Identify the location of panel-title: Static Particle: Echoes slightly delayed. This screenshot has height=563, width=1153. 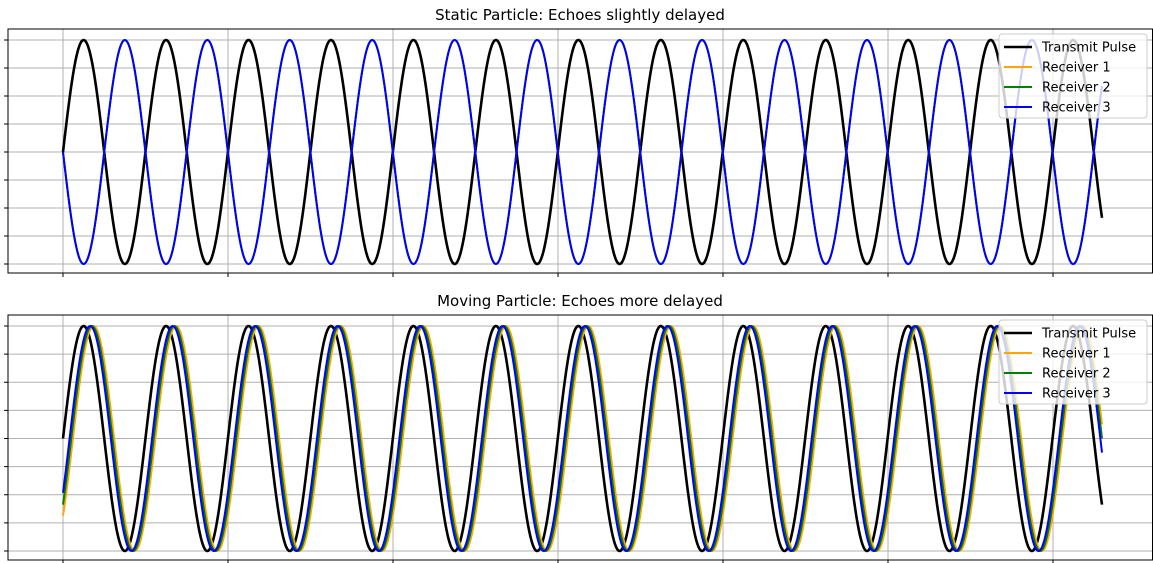
(580, 15).